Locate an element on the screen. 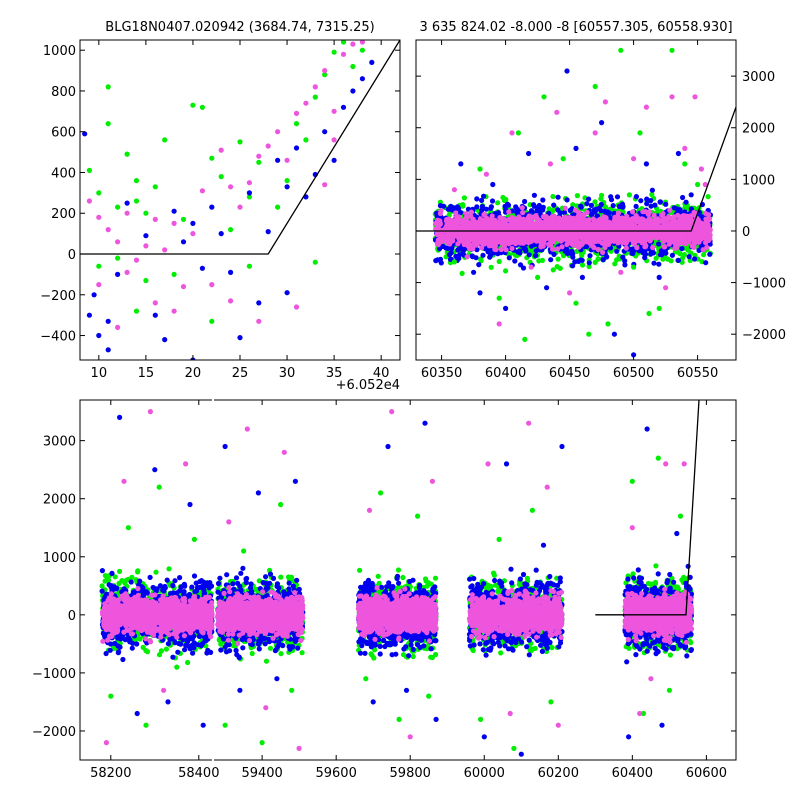  top-left-title: BLG18N0407.020942 (3684.74, 7315.25) is located at coordinates (239, 27).